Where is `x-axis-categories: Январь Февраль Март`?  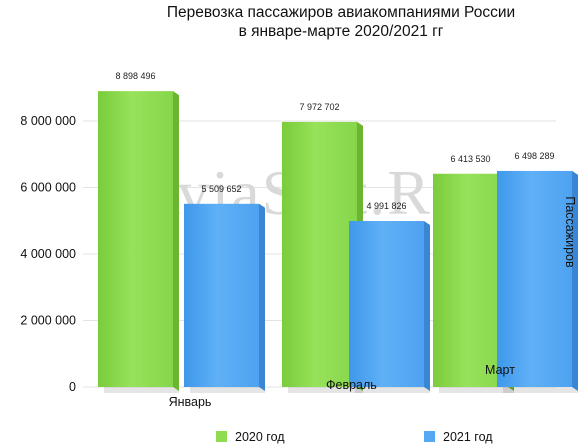 x-axis-categories: Январь Февраль Март is located at coordinates (342, 386).